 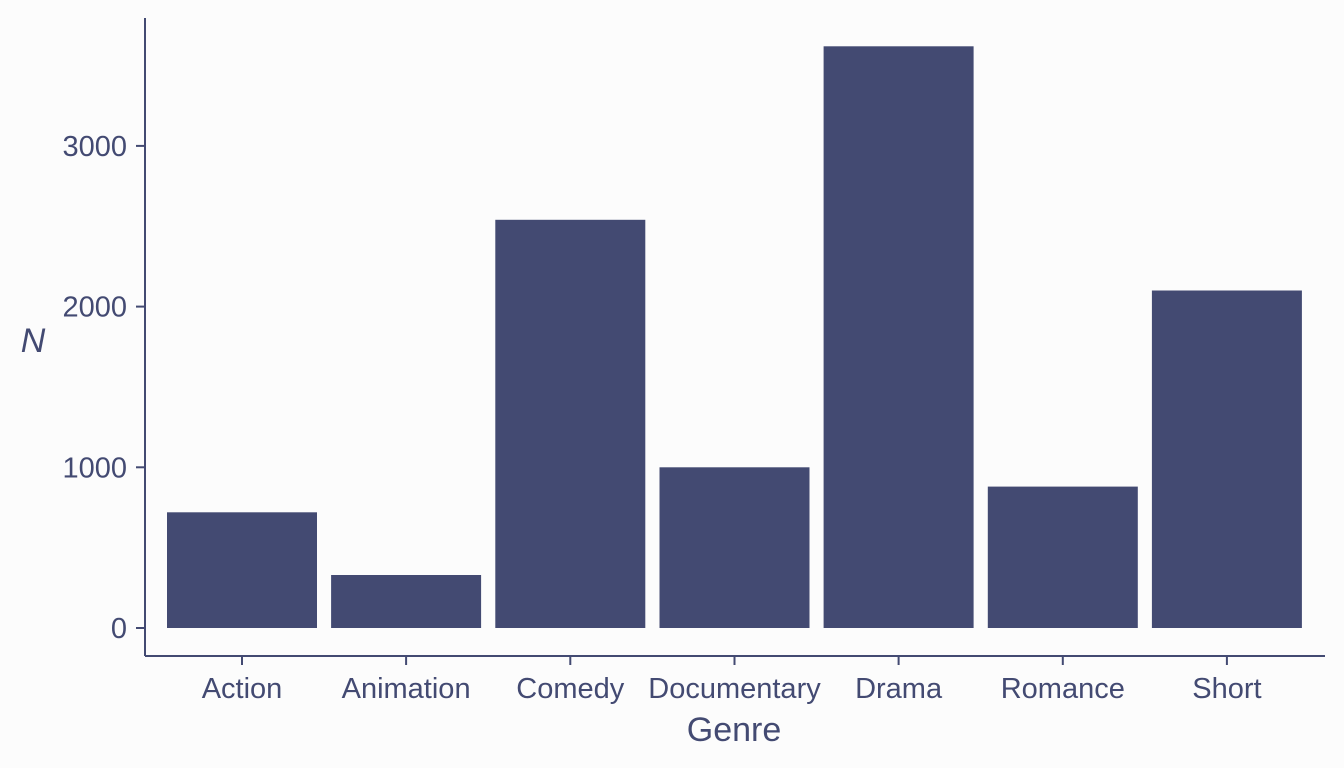 I want to click on bar-short, so click(x=1226, y=459).